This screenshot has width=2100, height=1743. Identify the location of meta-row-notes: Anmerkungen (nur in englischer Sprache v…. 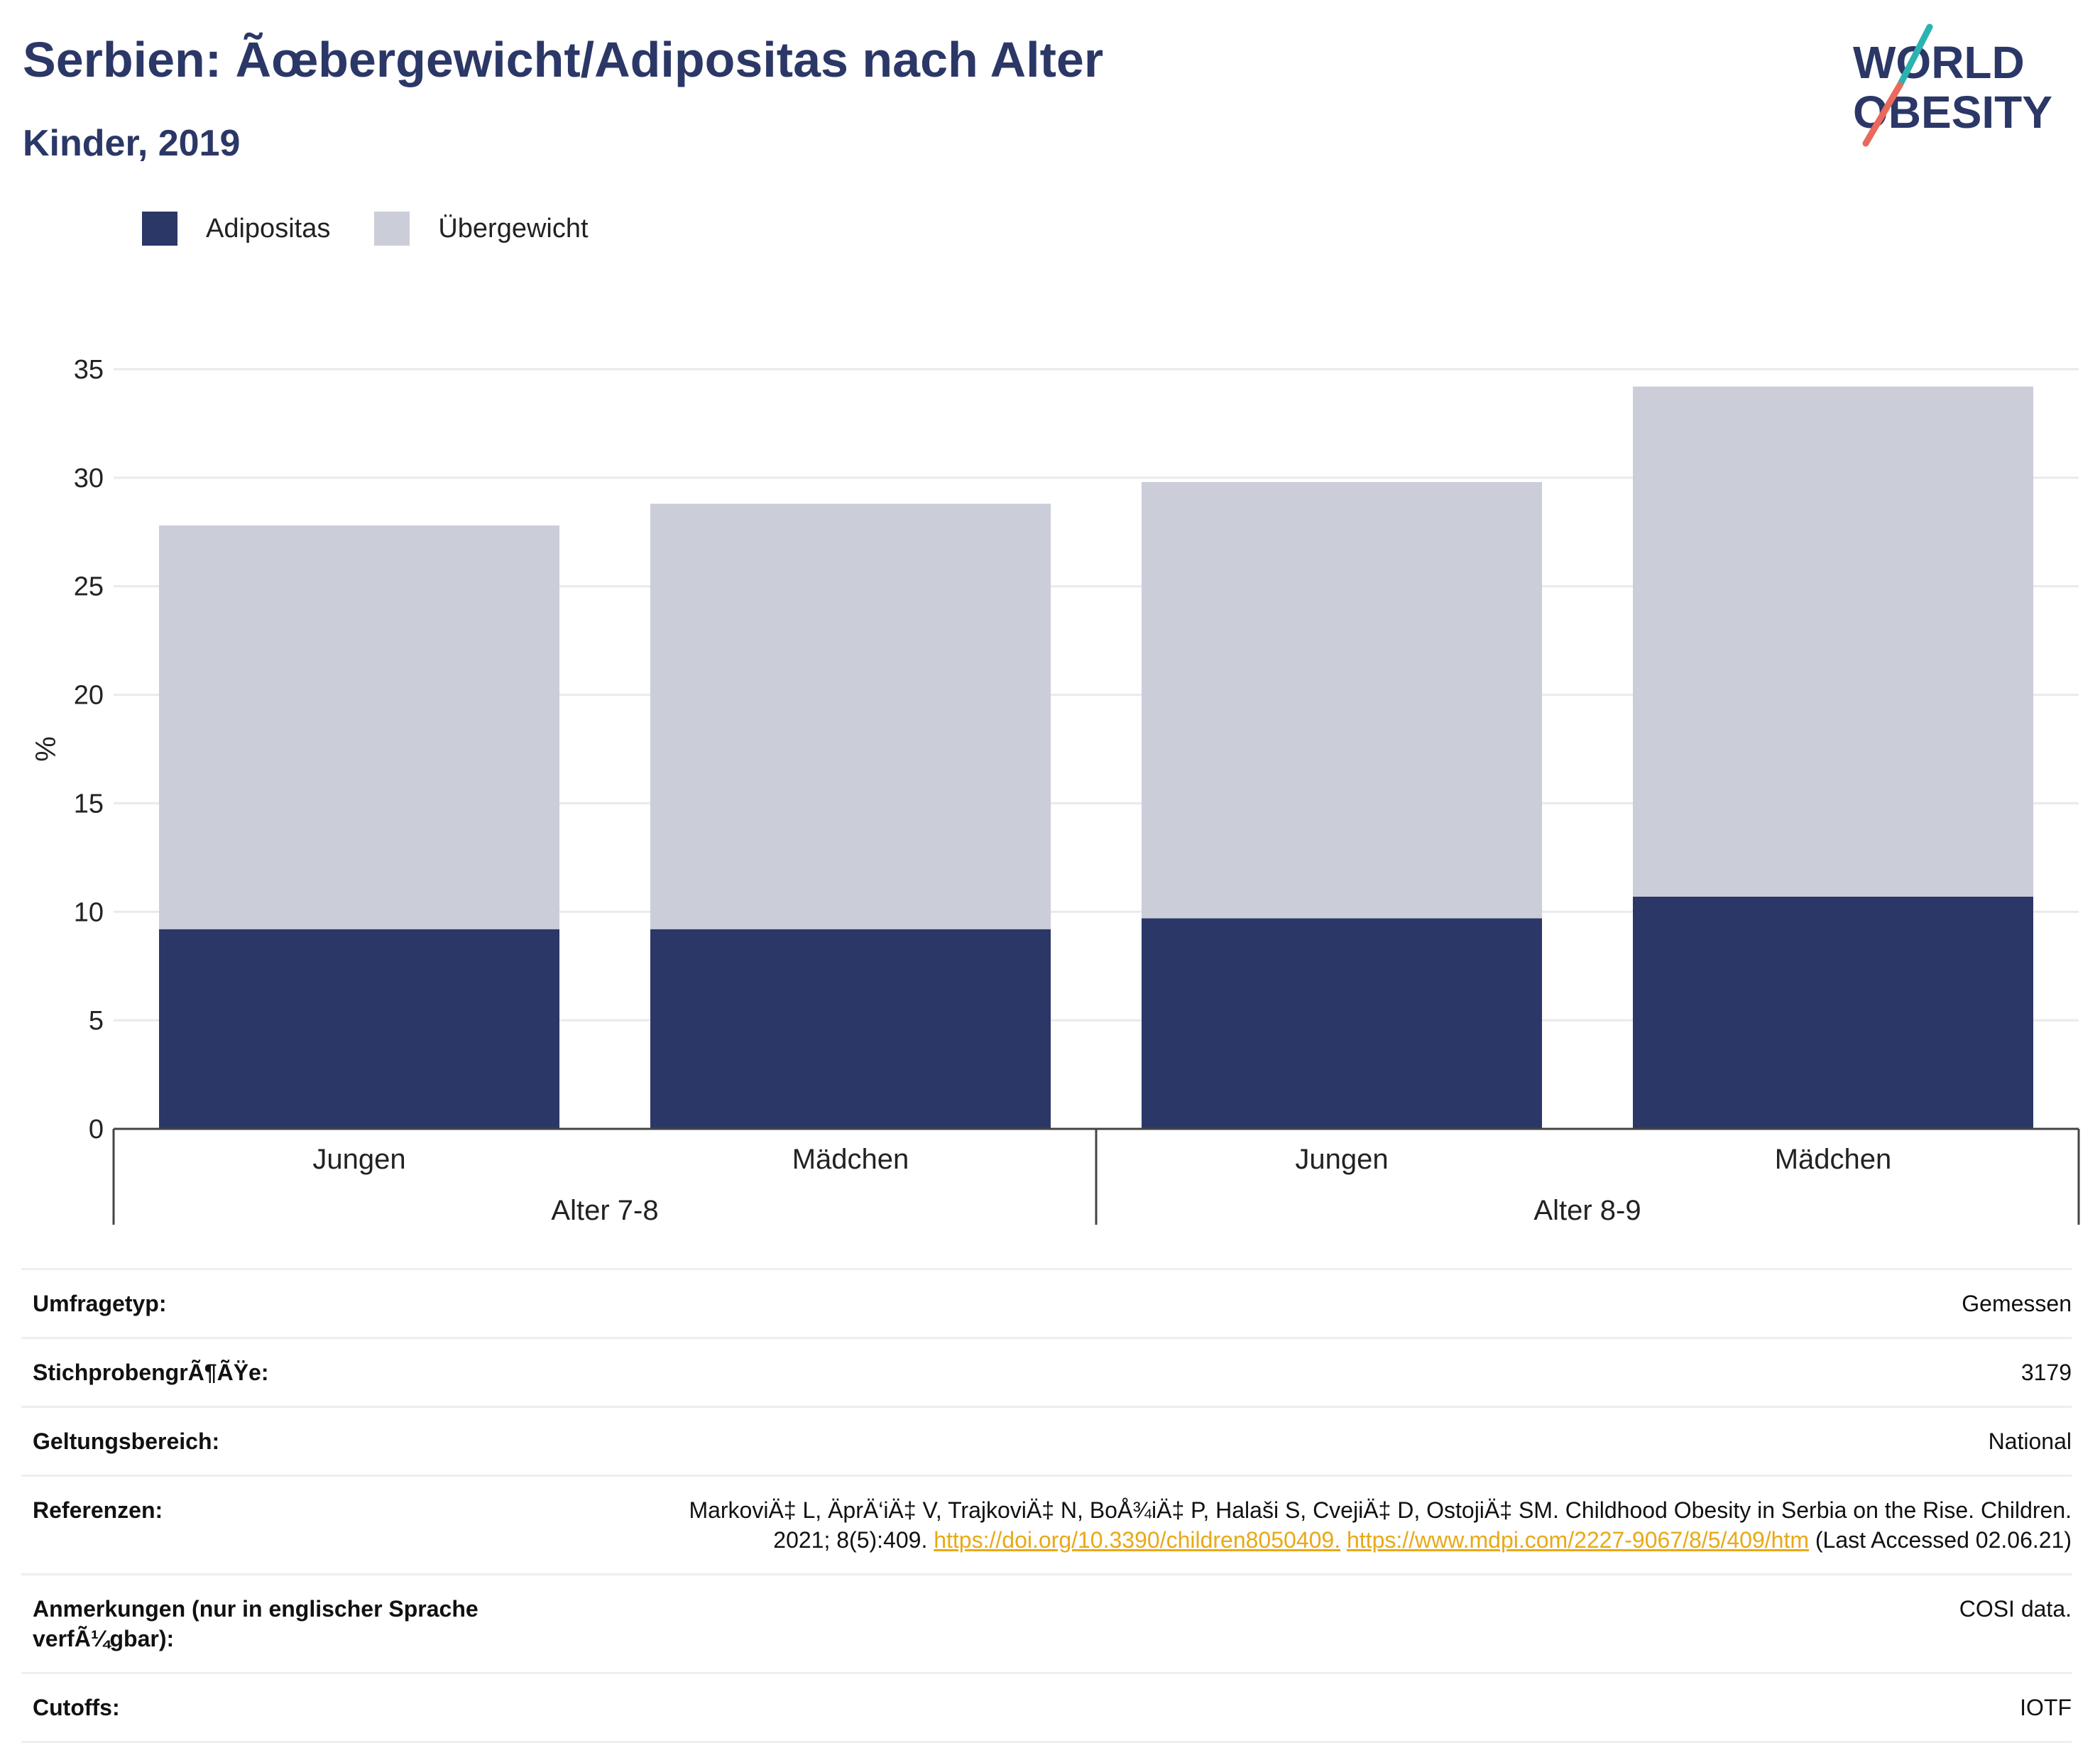
(1046, 1622).